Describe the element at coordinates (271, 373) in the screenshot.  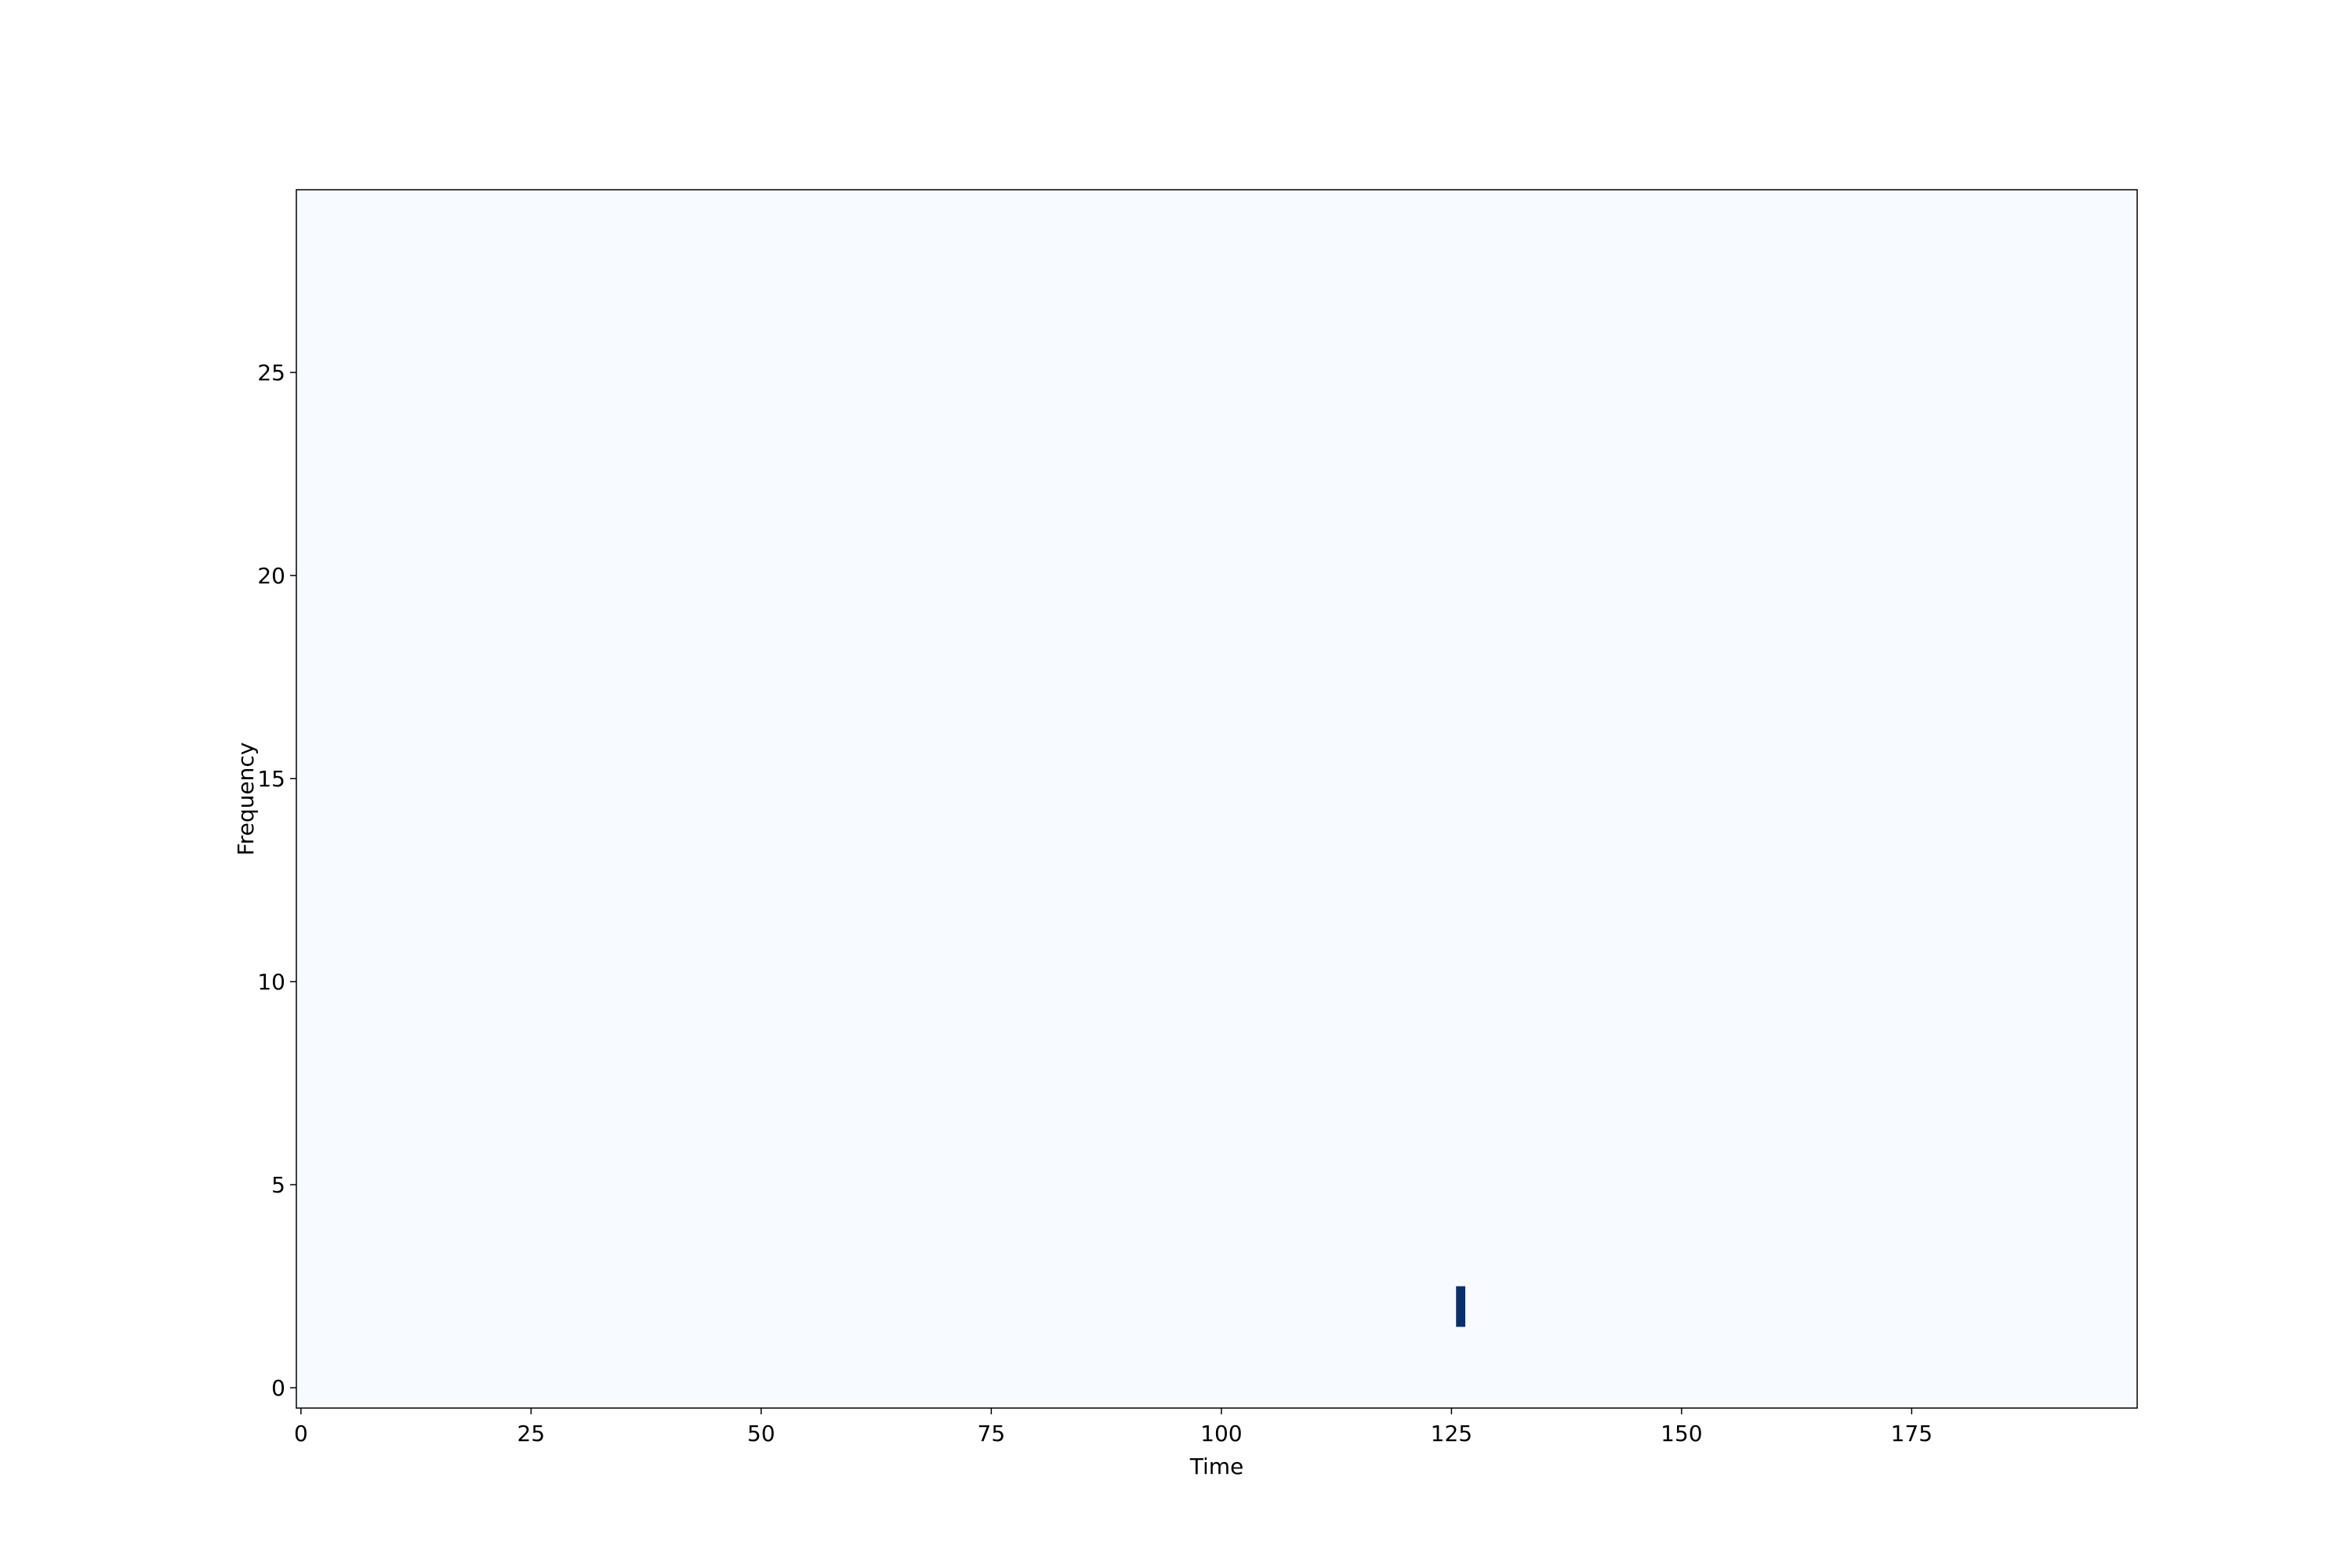
I see `y-tick-label: 25` at that location.